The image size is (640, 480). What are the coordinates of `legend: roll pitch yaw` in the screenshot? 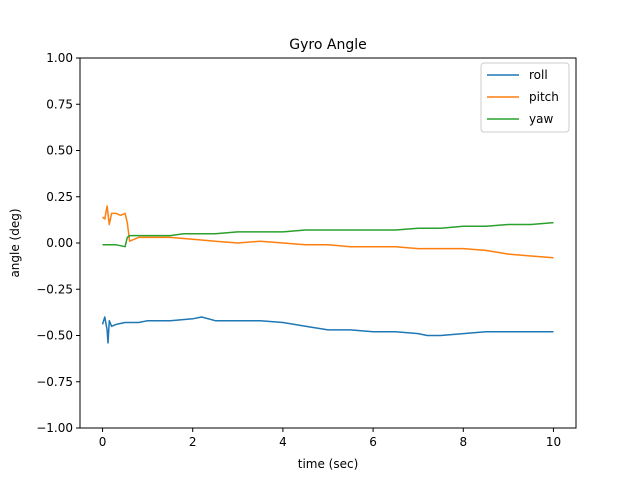 It's located at (525, 97).